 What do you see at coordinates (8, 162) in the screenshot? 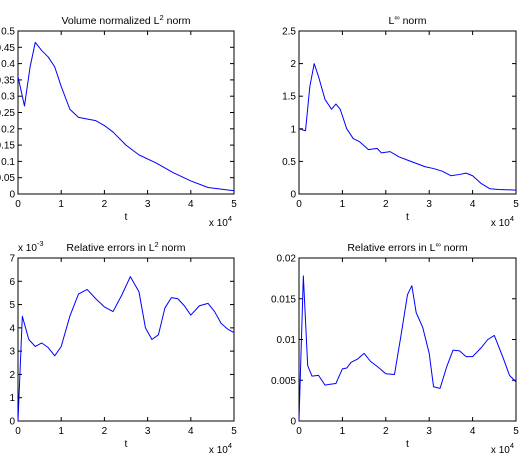
I see `y-tick-label: 0.1` at bounding box center [8, 162].